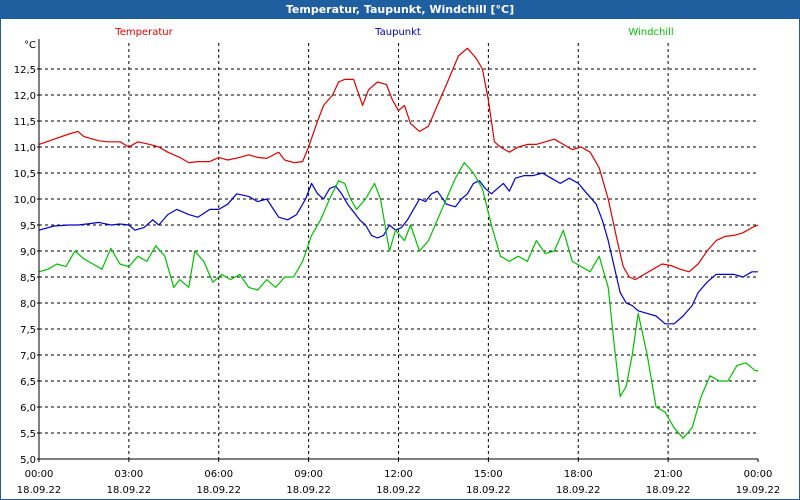  I want to click on y-tick-label: 12,0, so click(25, 96).